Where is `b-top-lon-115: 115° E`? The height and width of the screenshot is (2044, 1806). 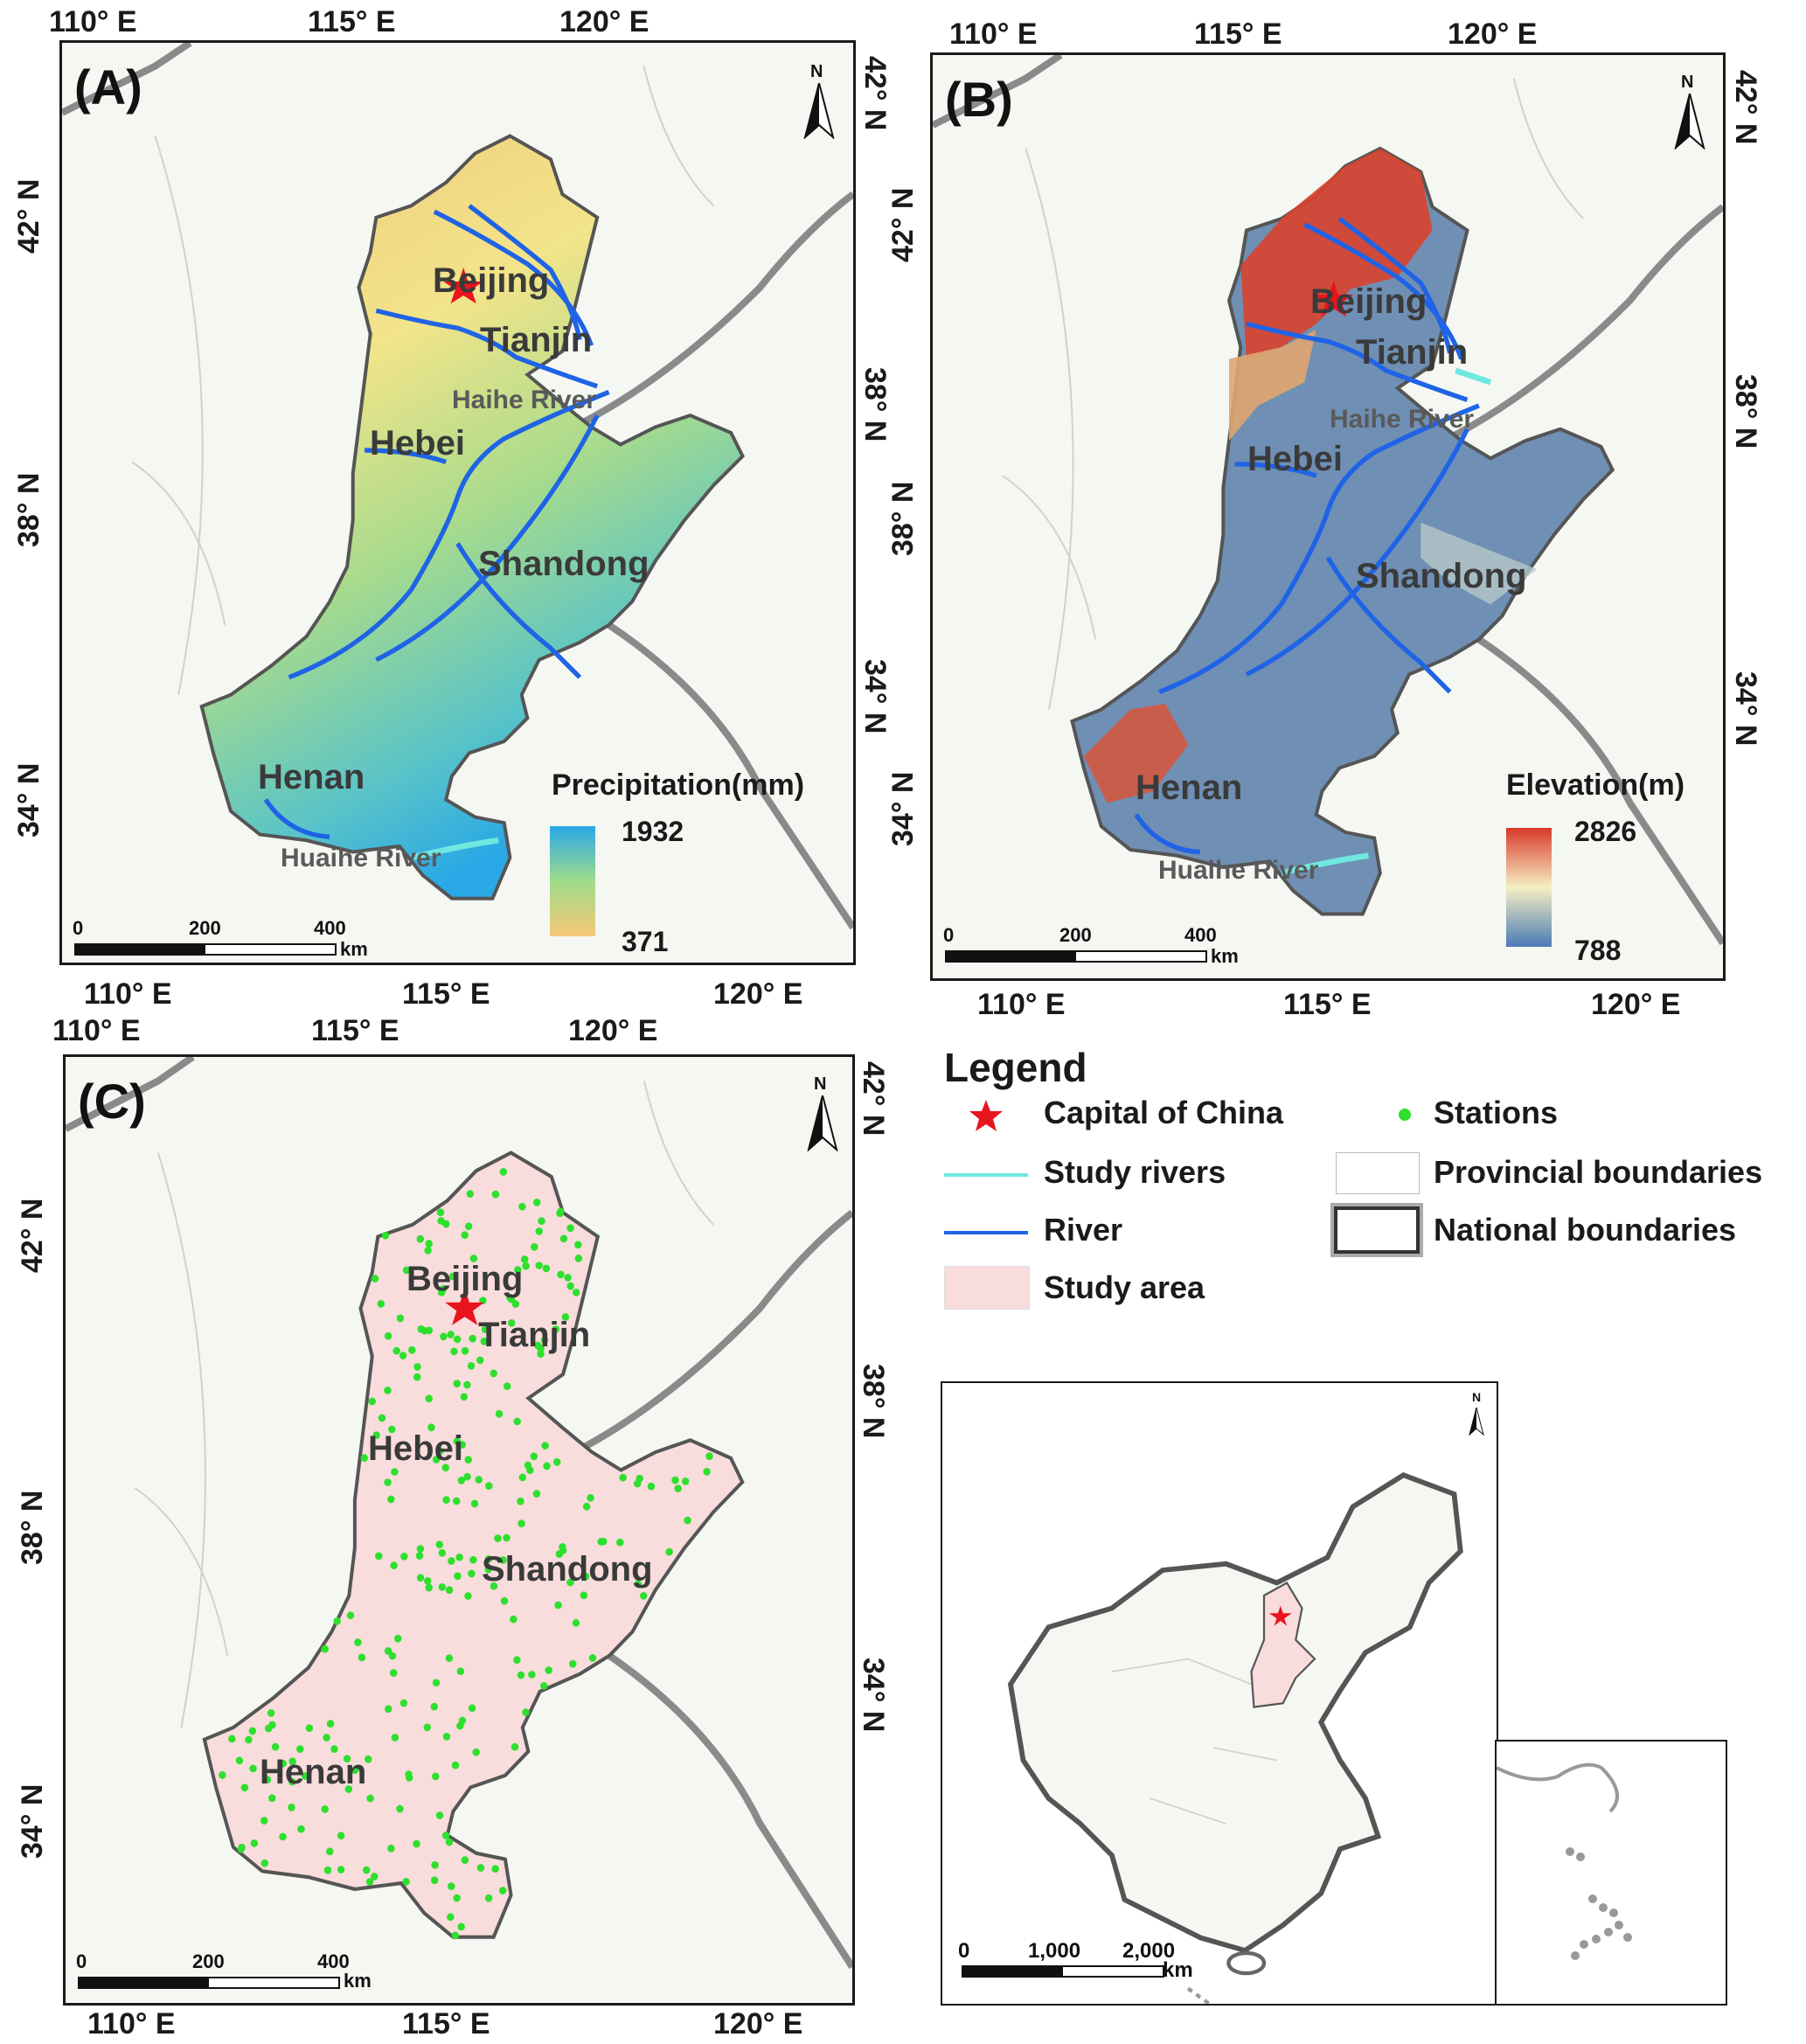
b-top-lon-115: 115° E is located at coordinates (1238, 34).